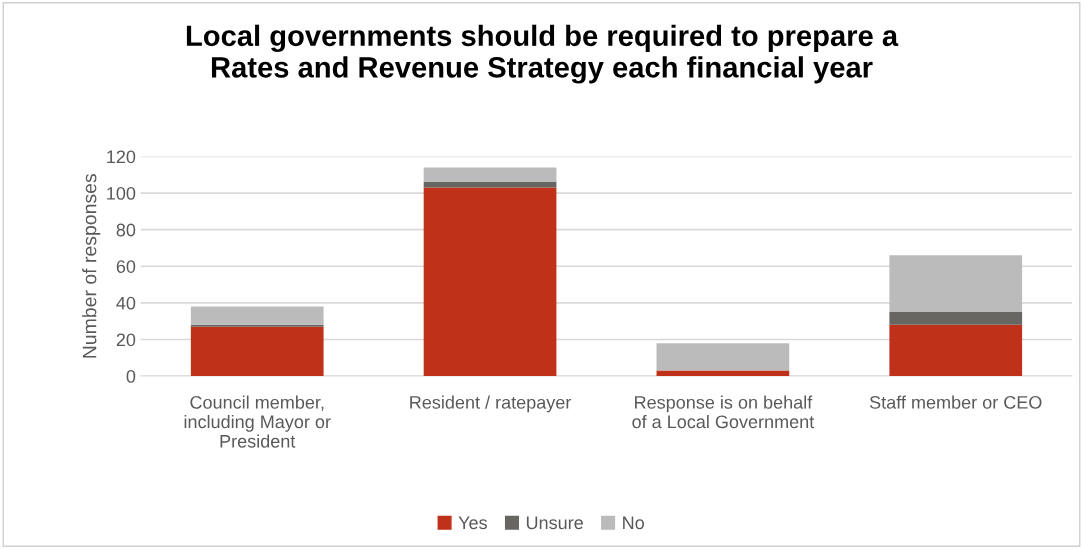  I want to click on y-axis-title: Number of responses, so click(91, 266).